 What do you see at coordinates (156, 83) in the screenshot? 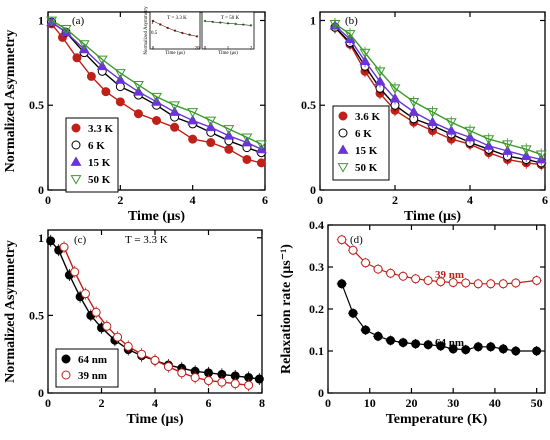
I see `series-50-K` at bounding box center [156, 83].